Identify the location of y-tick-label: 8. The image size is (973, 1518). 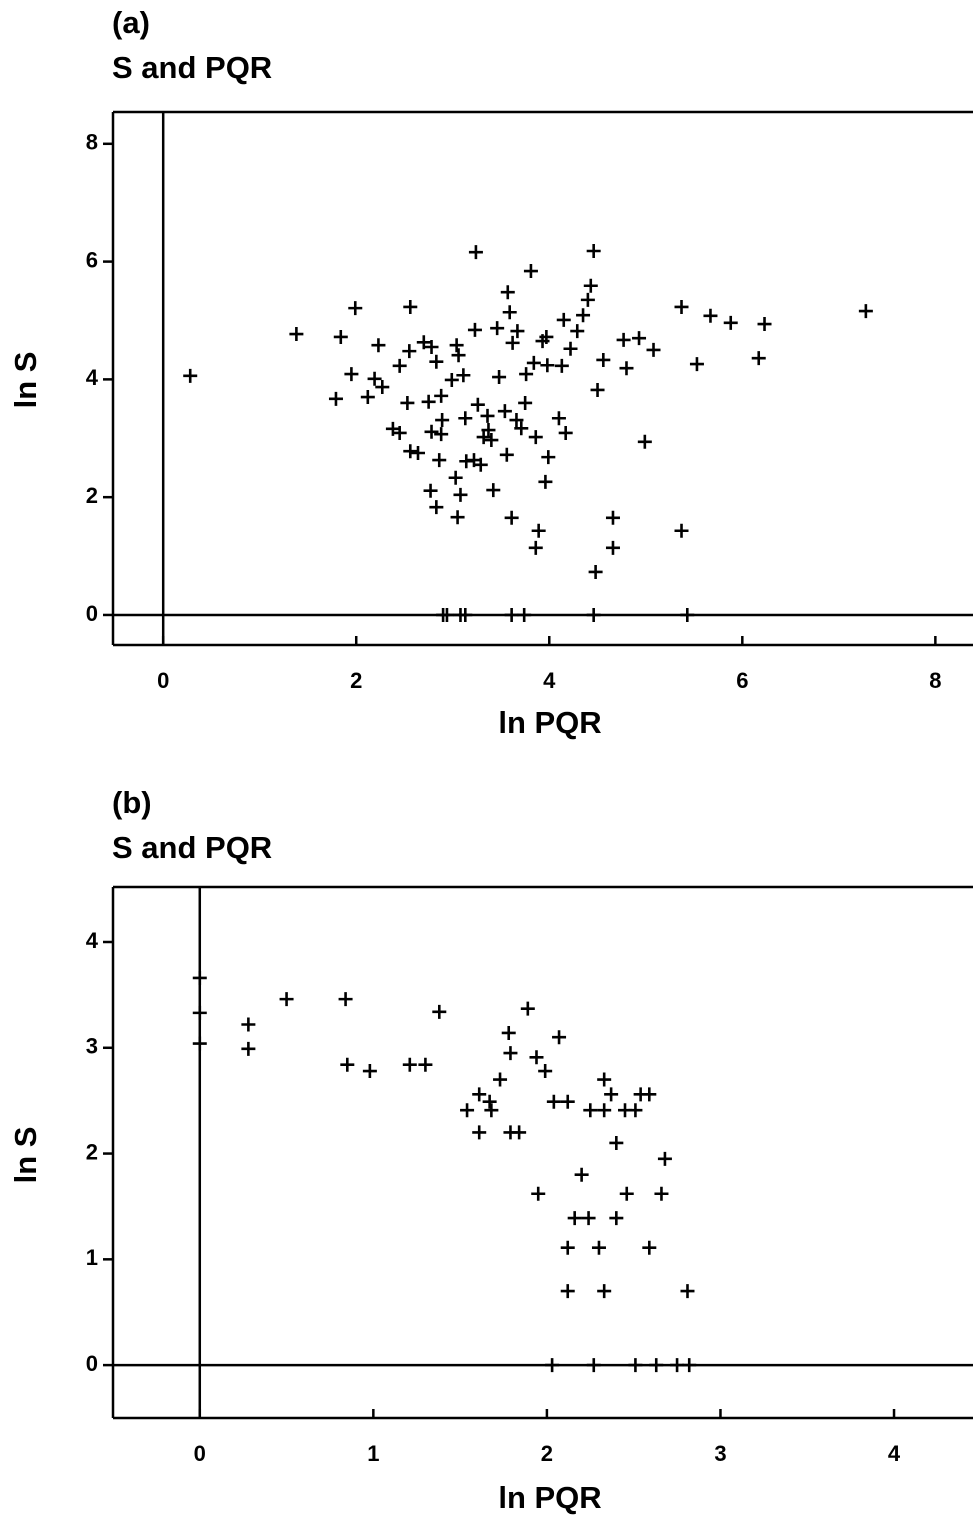
(92, 142).